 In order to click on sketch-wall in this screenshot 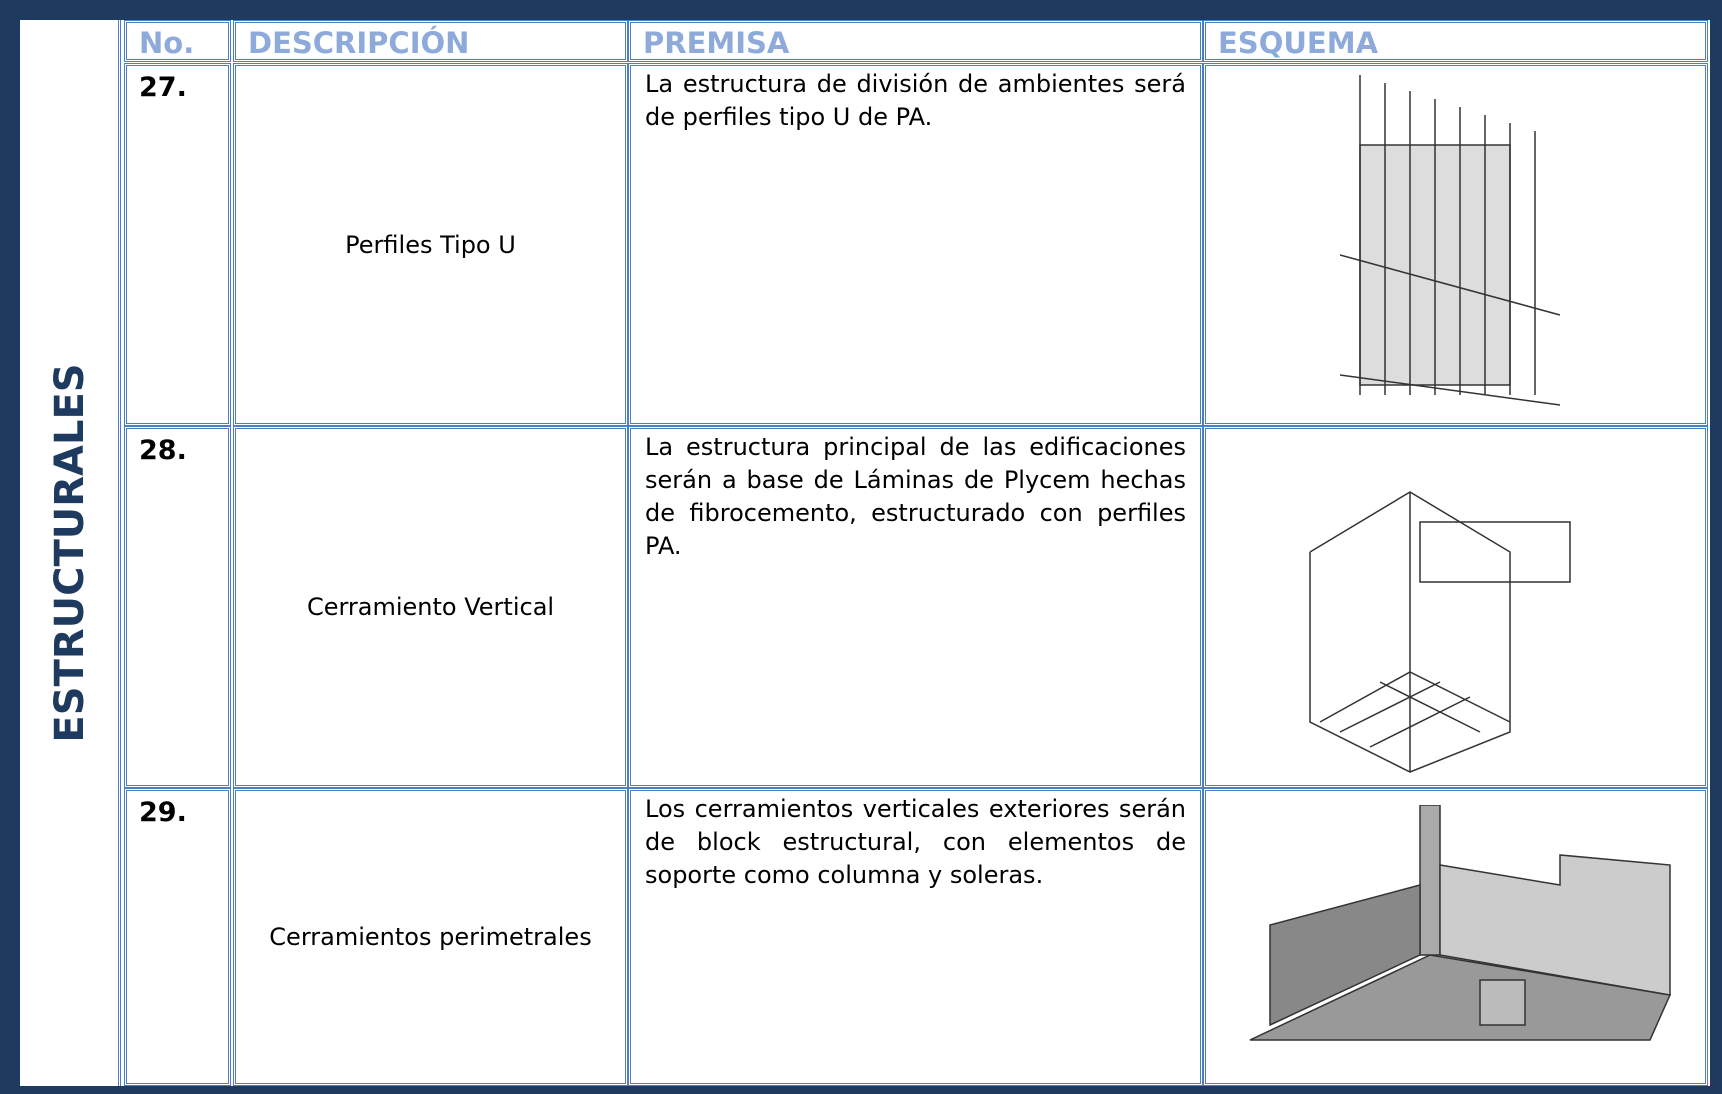, I will do `click(1440, 632)`.